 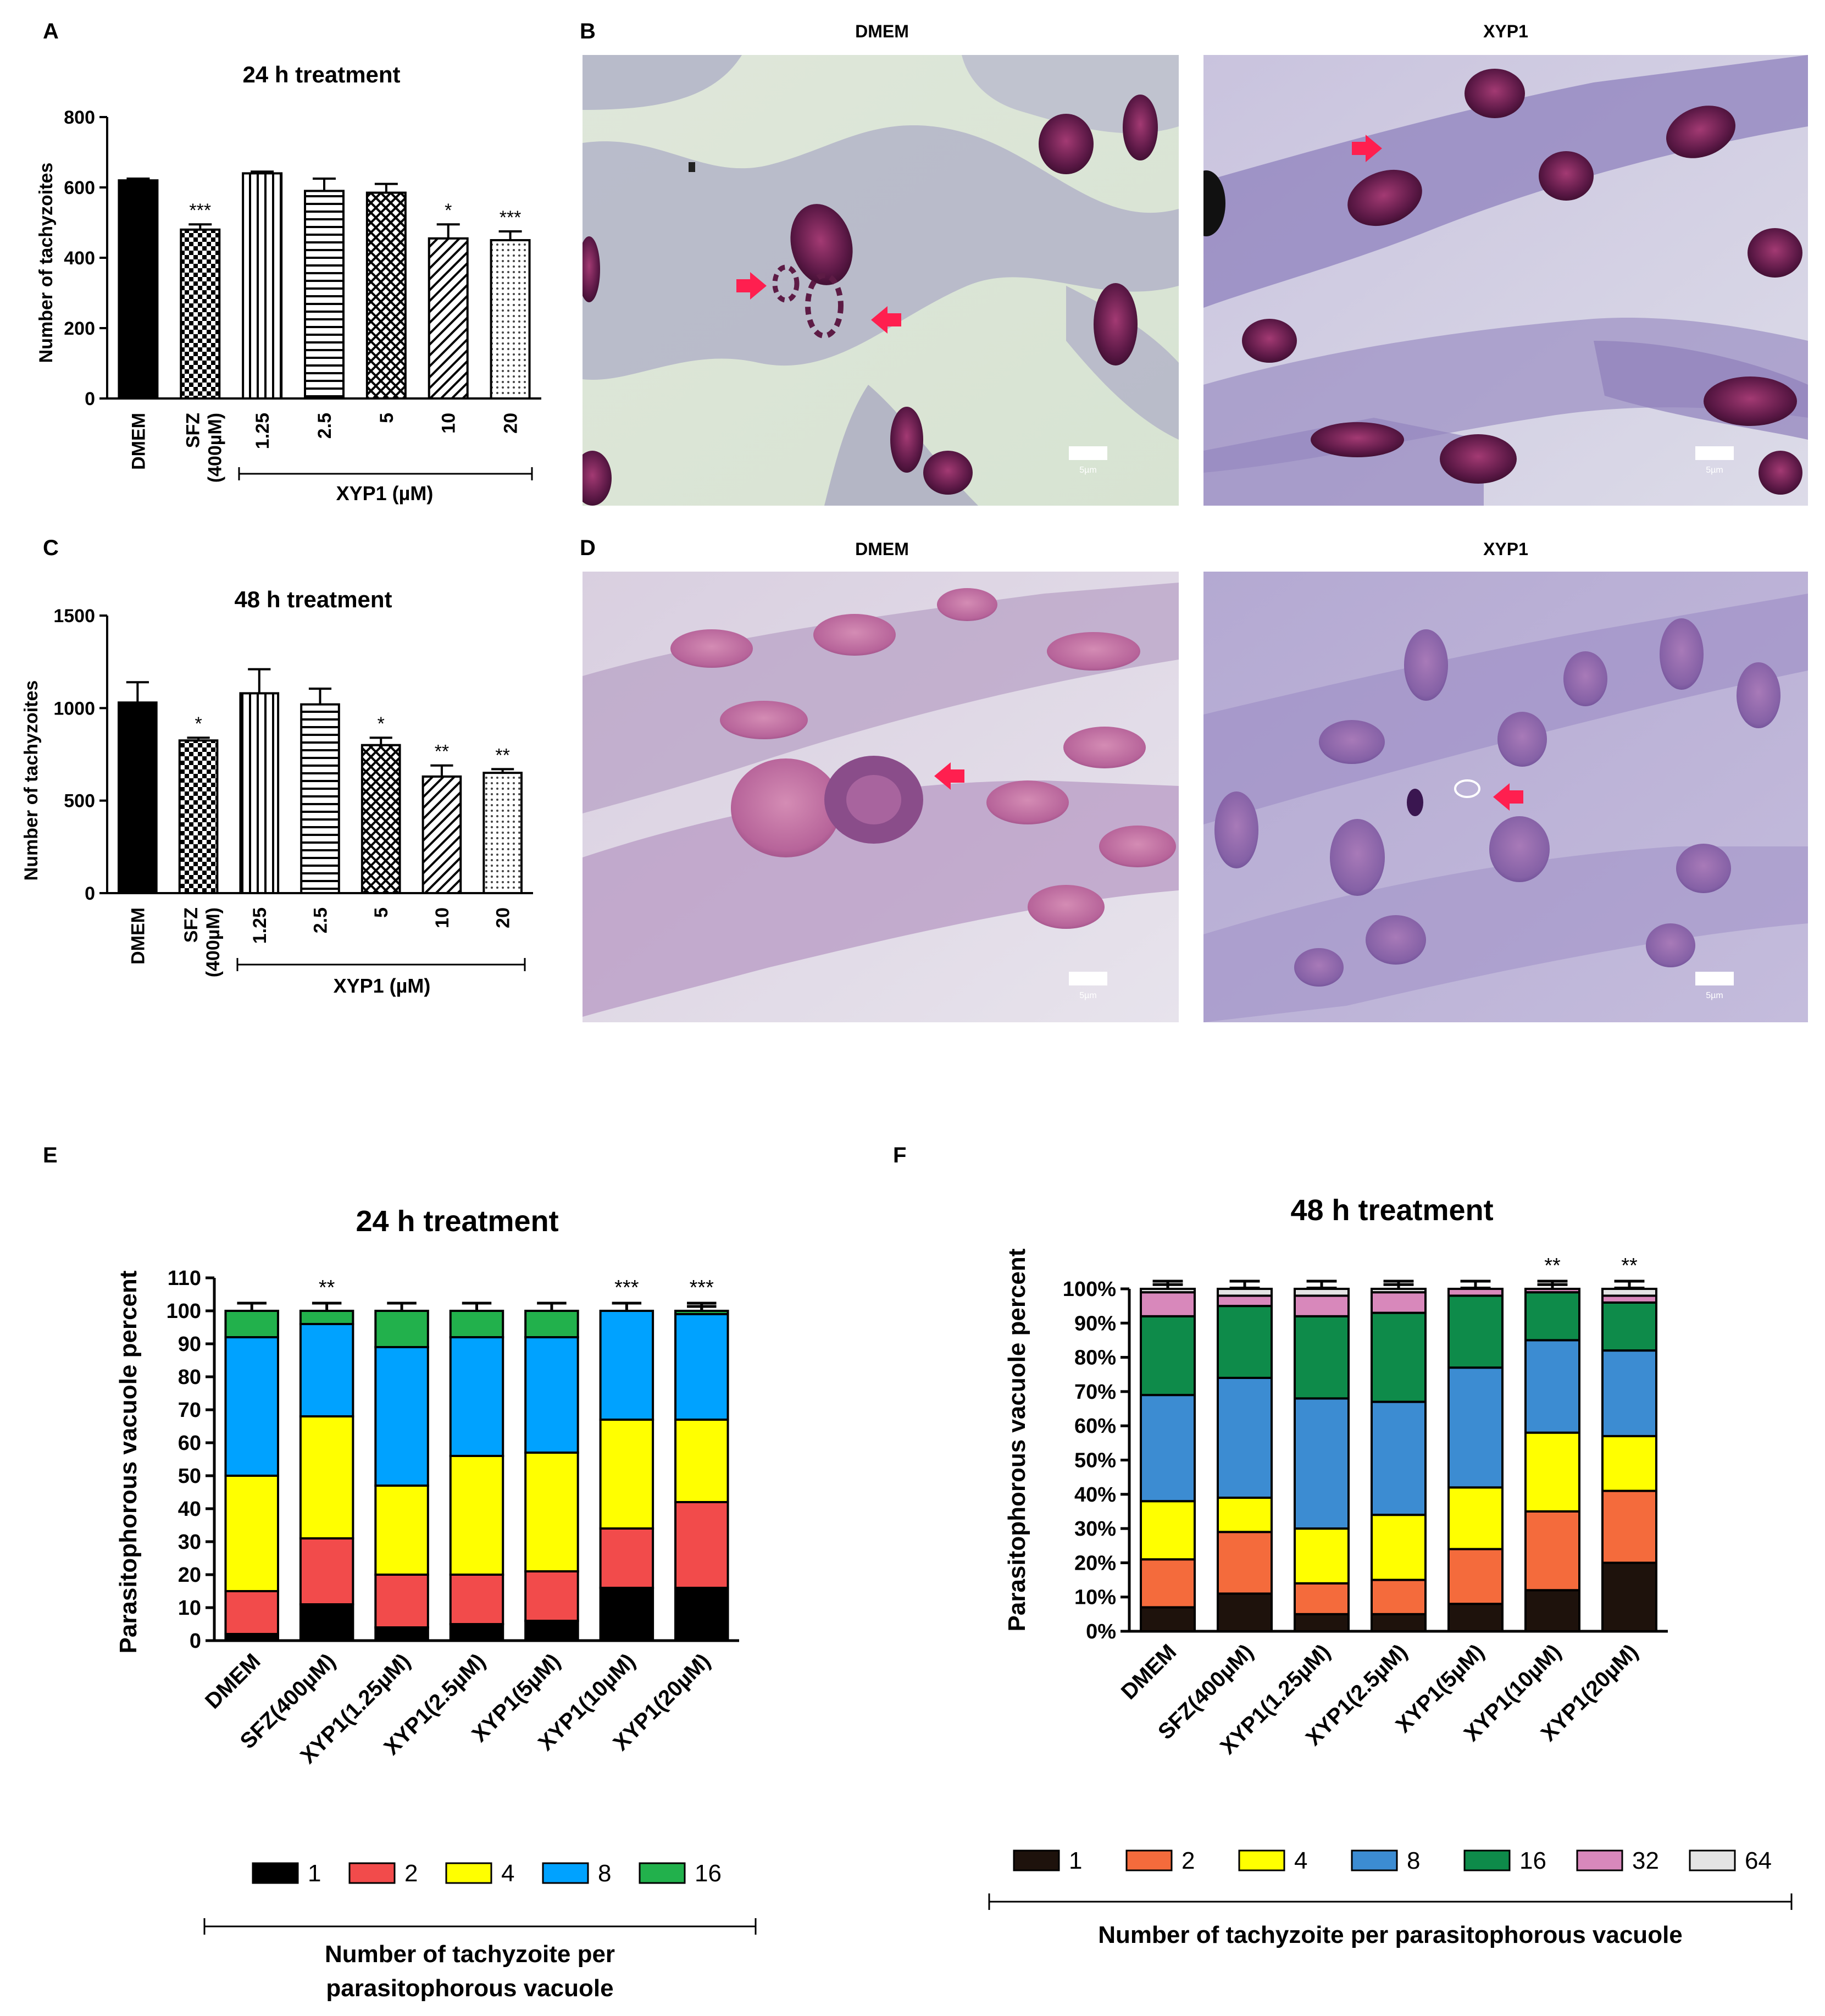 I want to click on x-tick-label: 5, so click(x=386, y=418).